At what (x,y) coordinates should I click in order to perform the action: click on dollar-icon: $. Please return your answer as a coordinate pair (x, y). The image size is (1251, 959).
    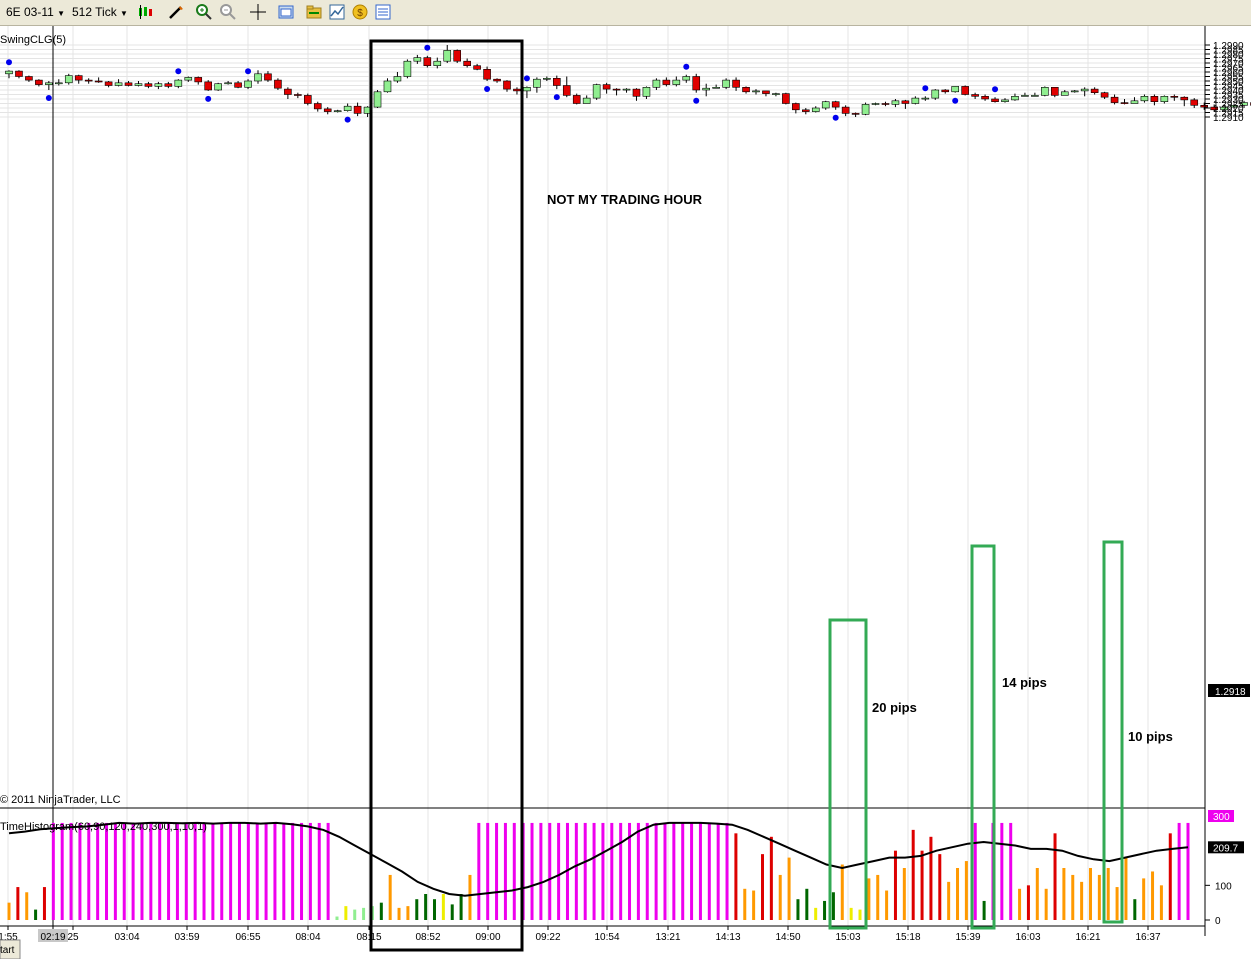
    Looking at the image, I should click on (360, 12).